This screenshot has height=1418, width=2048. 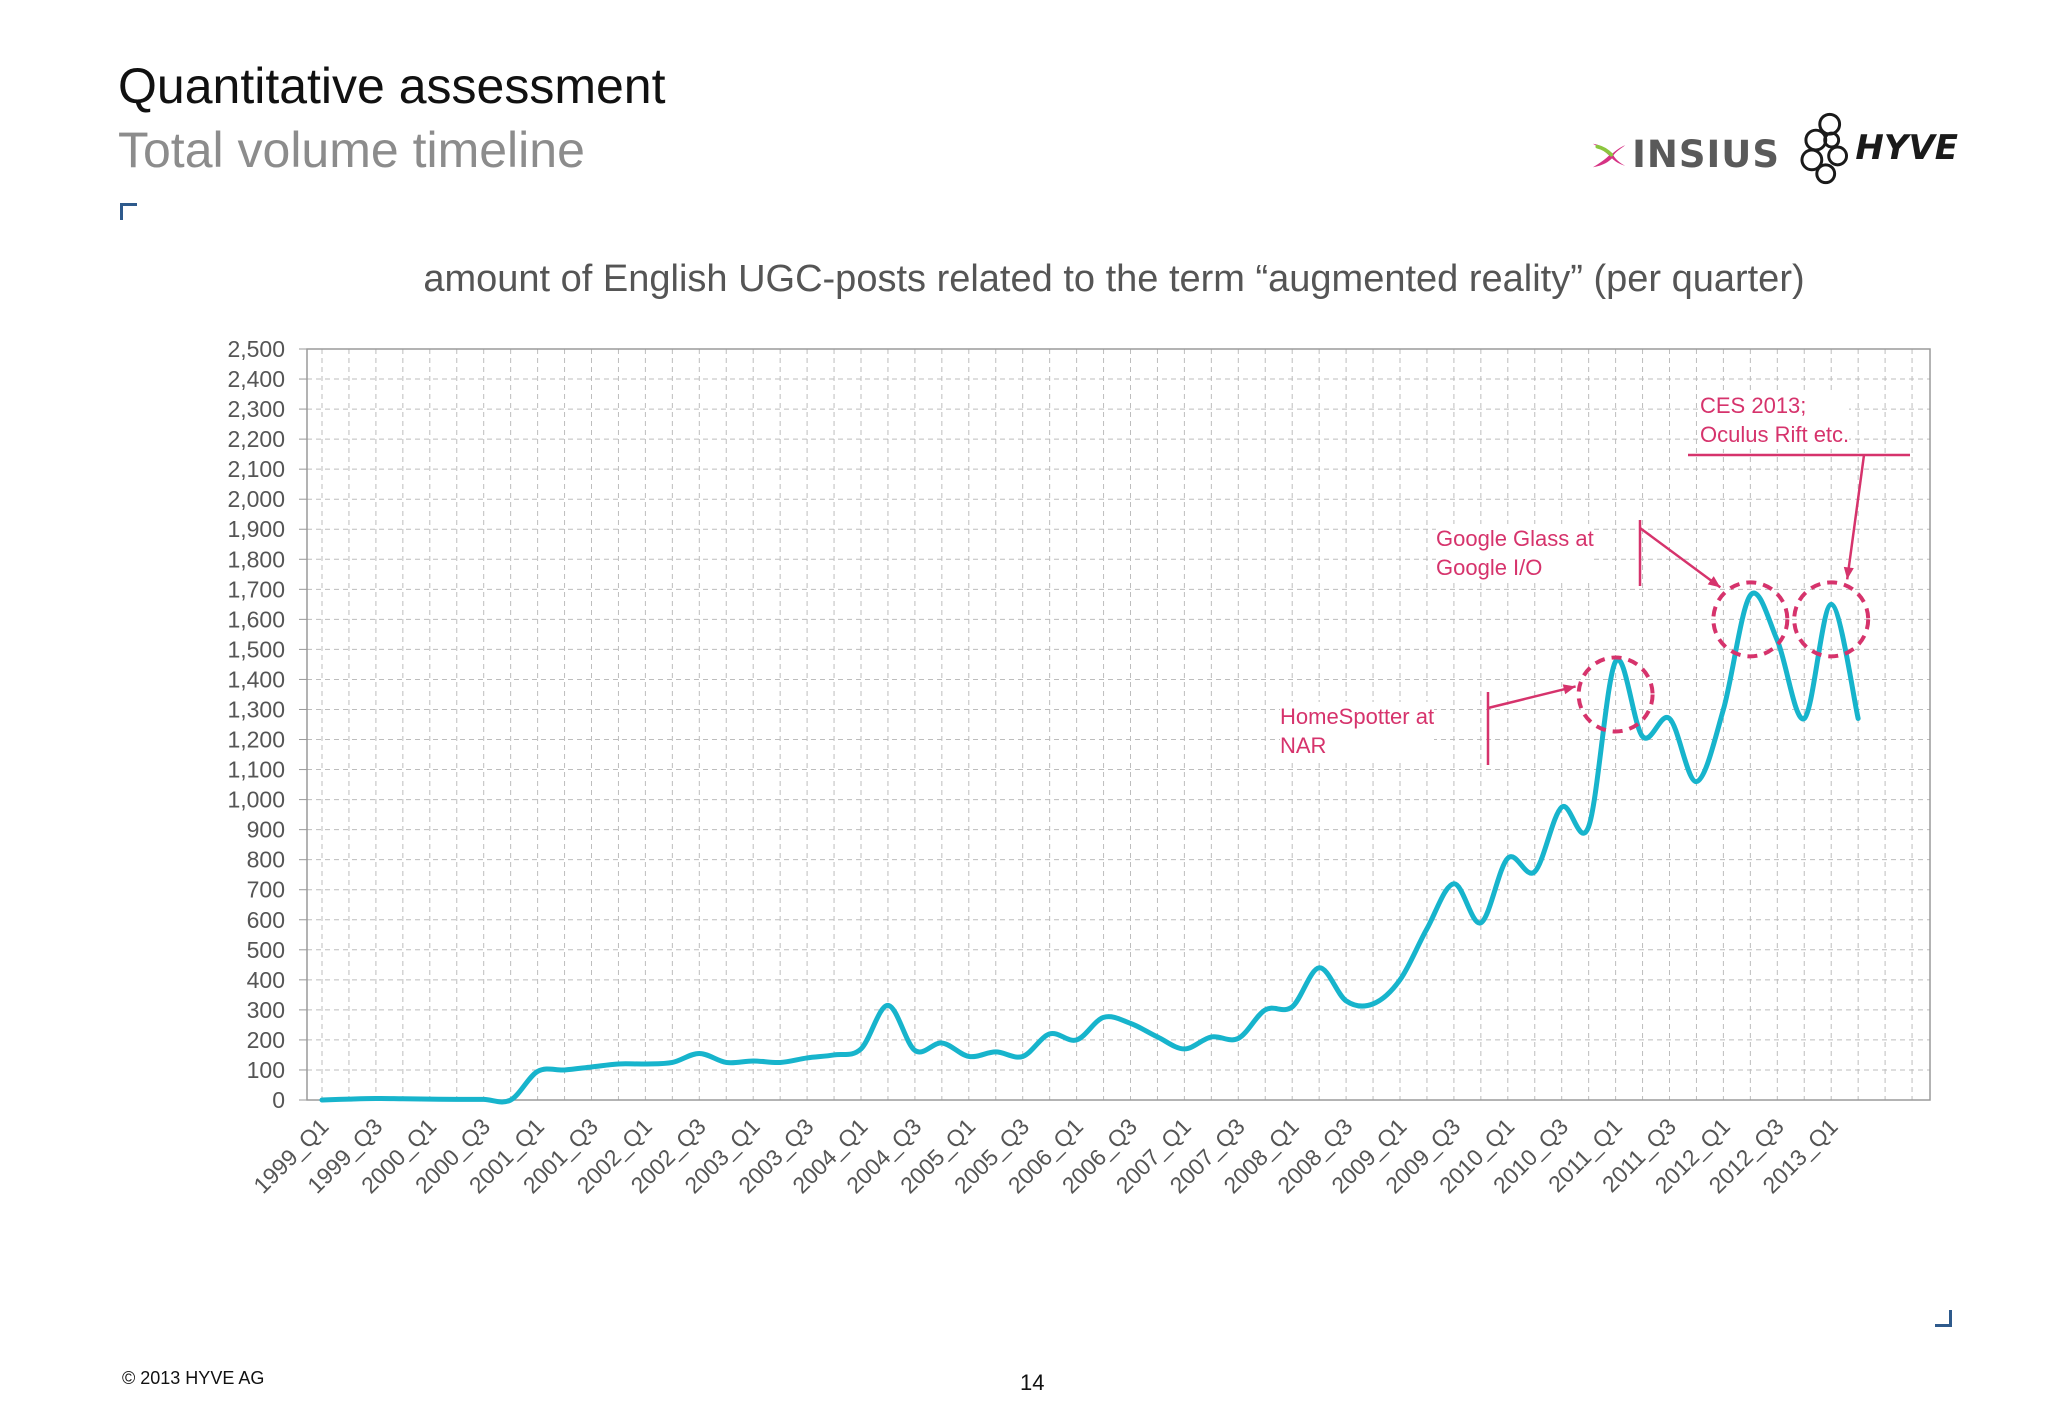 What do you see at coordinates (1357, 731) in the screenshot?
I see `annotation-homespotter: HomeSpotter at NAR` at bounding box center [1357, 731].